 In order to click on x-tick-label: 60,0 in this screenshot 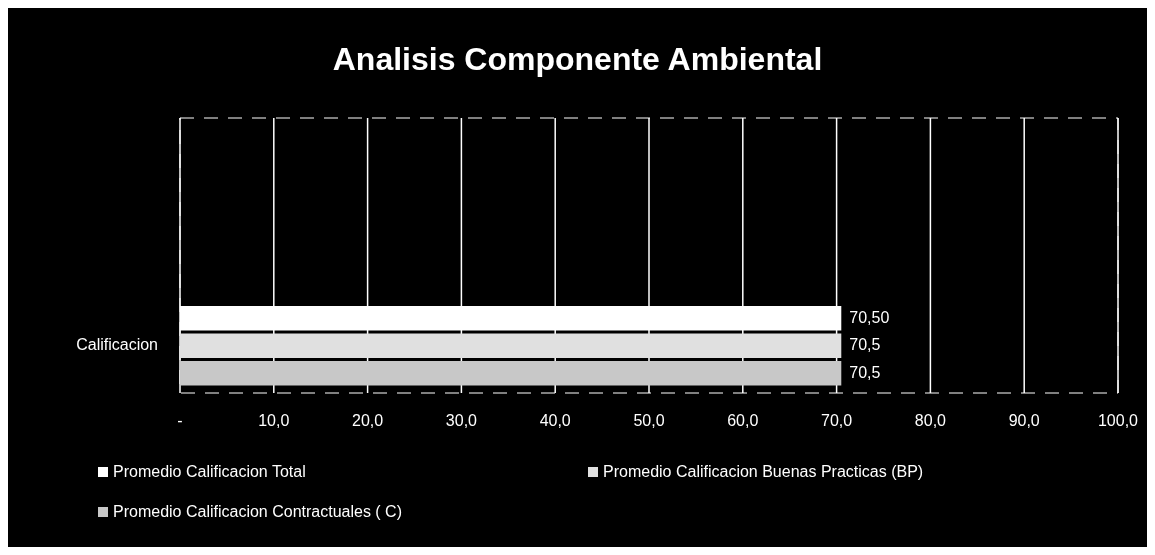, I will do `click(743, 420)`.